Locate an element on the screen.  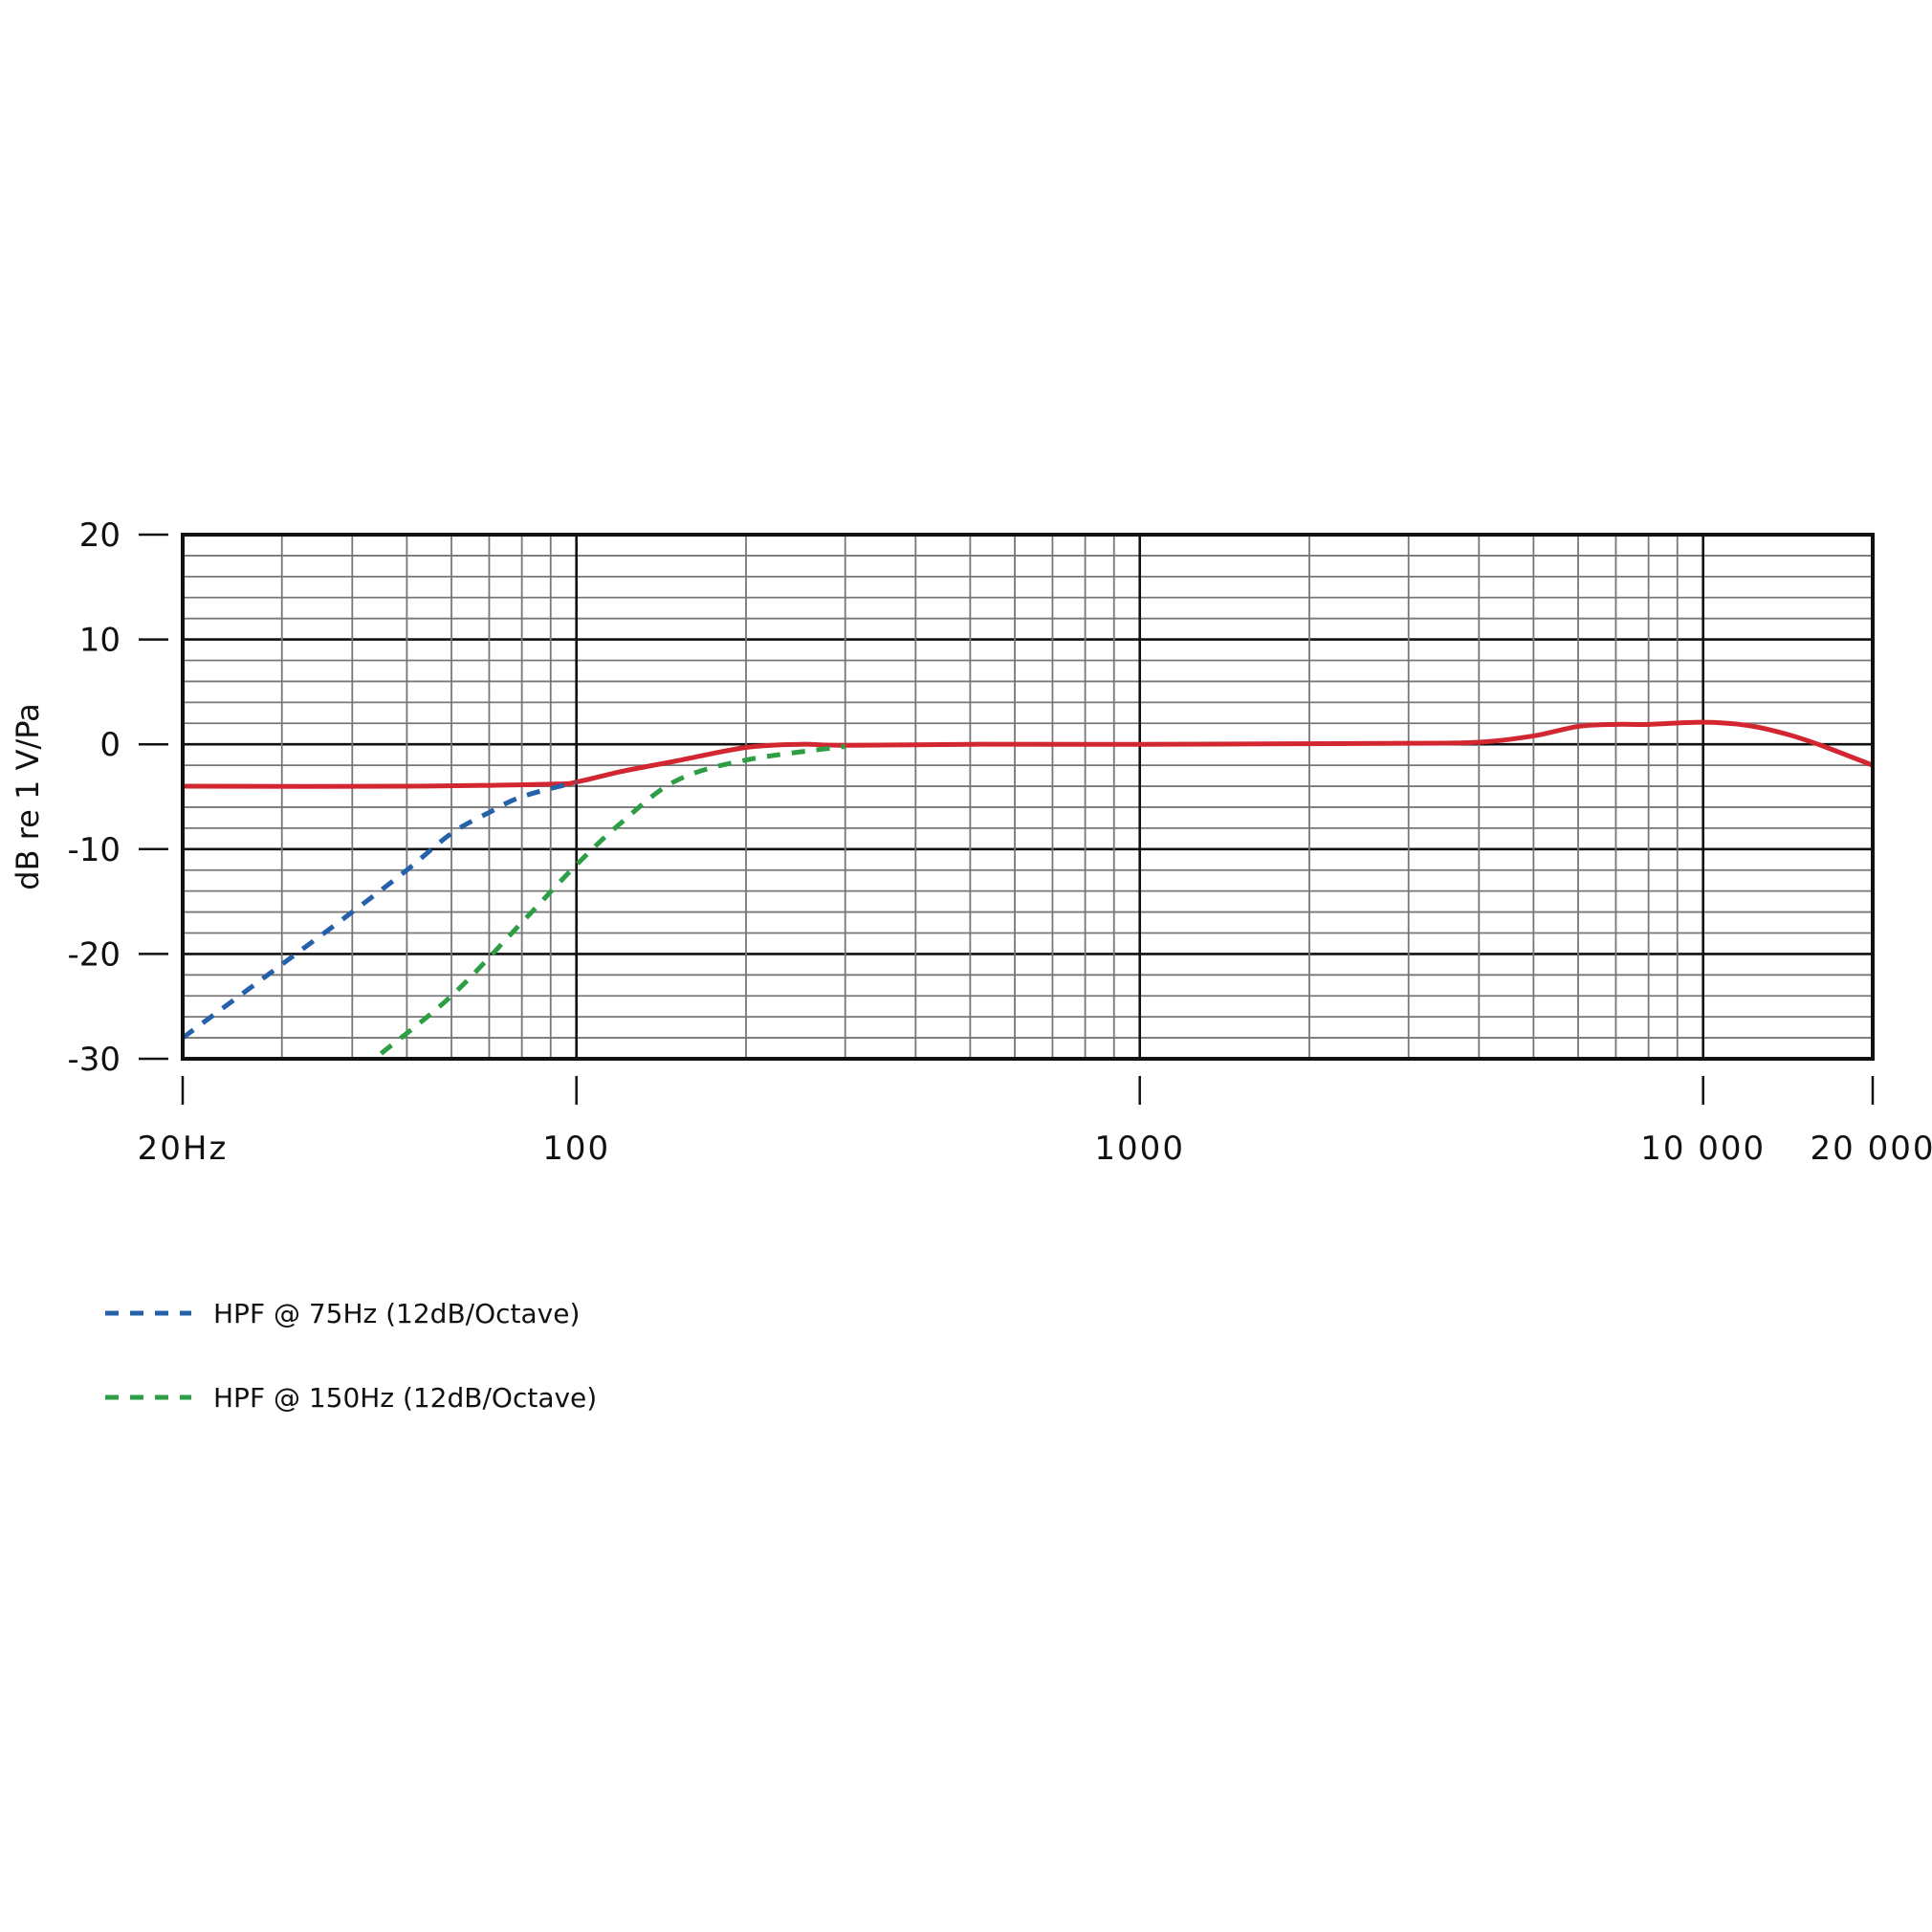
x-tick-label: 1000 is located at coordinates (1139, 1149).